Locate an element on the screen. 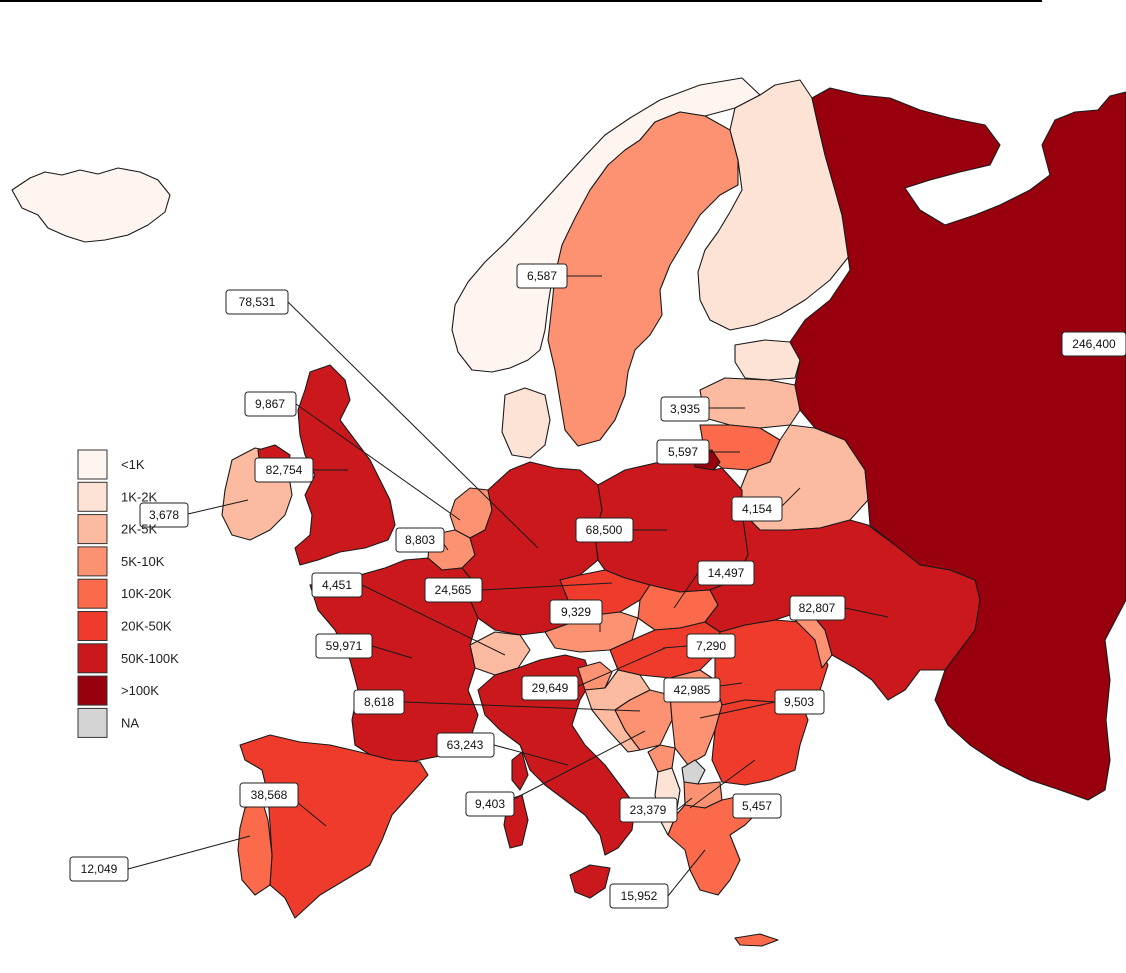 This screenshot has height=973, width=1126. callout-romania: 42,985 is located at coordinates (692, 690).